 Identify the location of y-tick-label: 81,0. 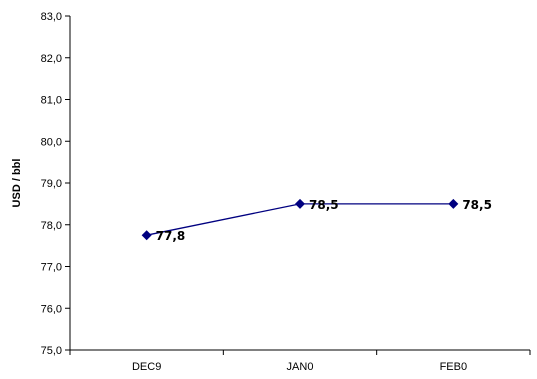
(51, 101).